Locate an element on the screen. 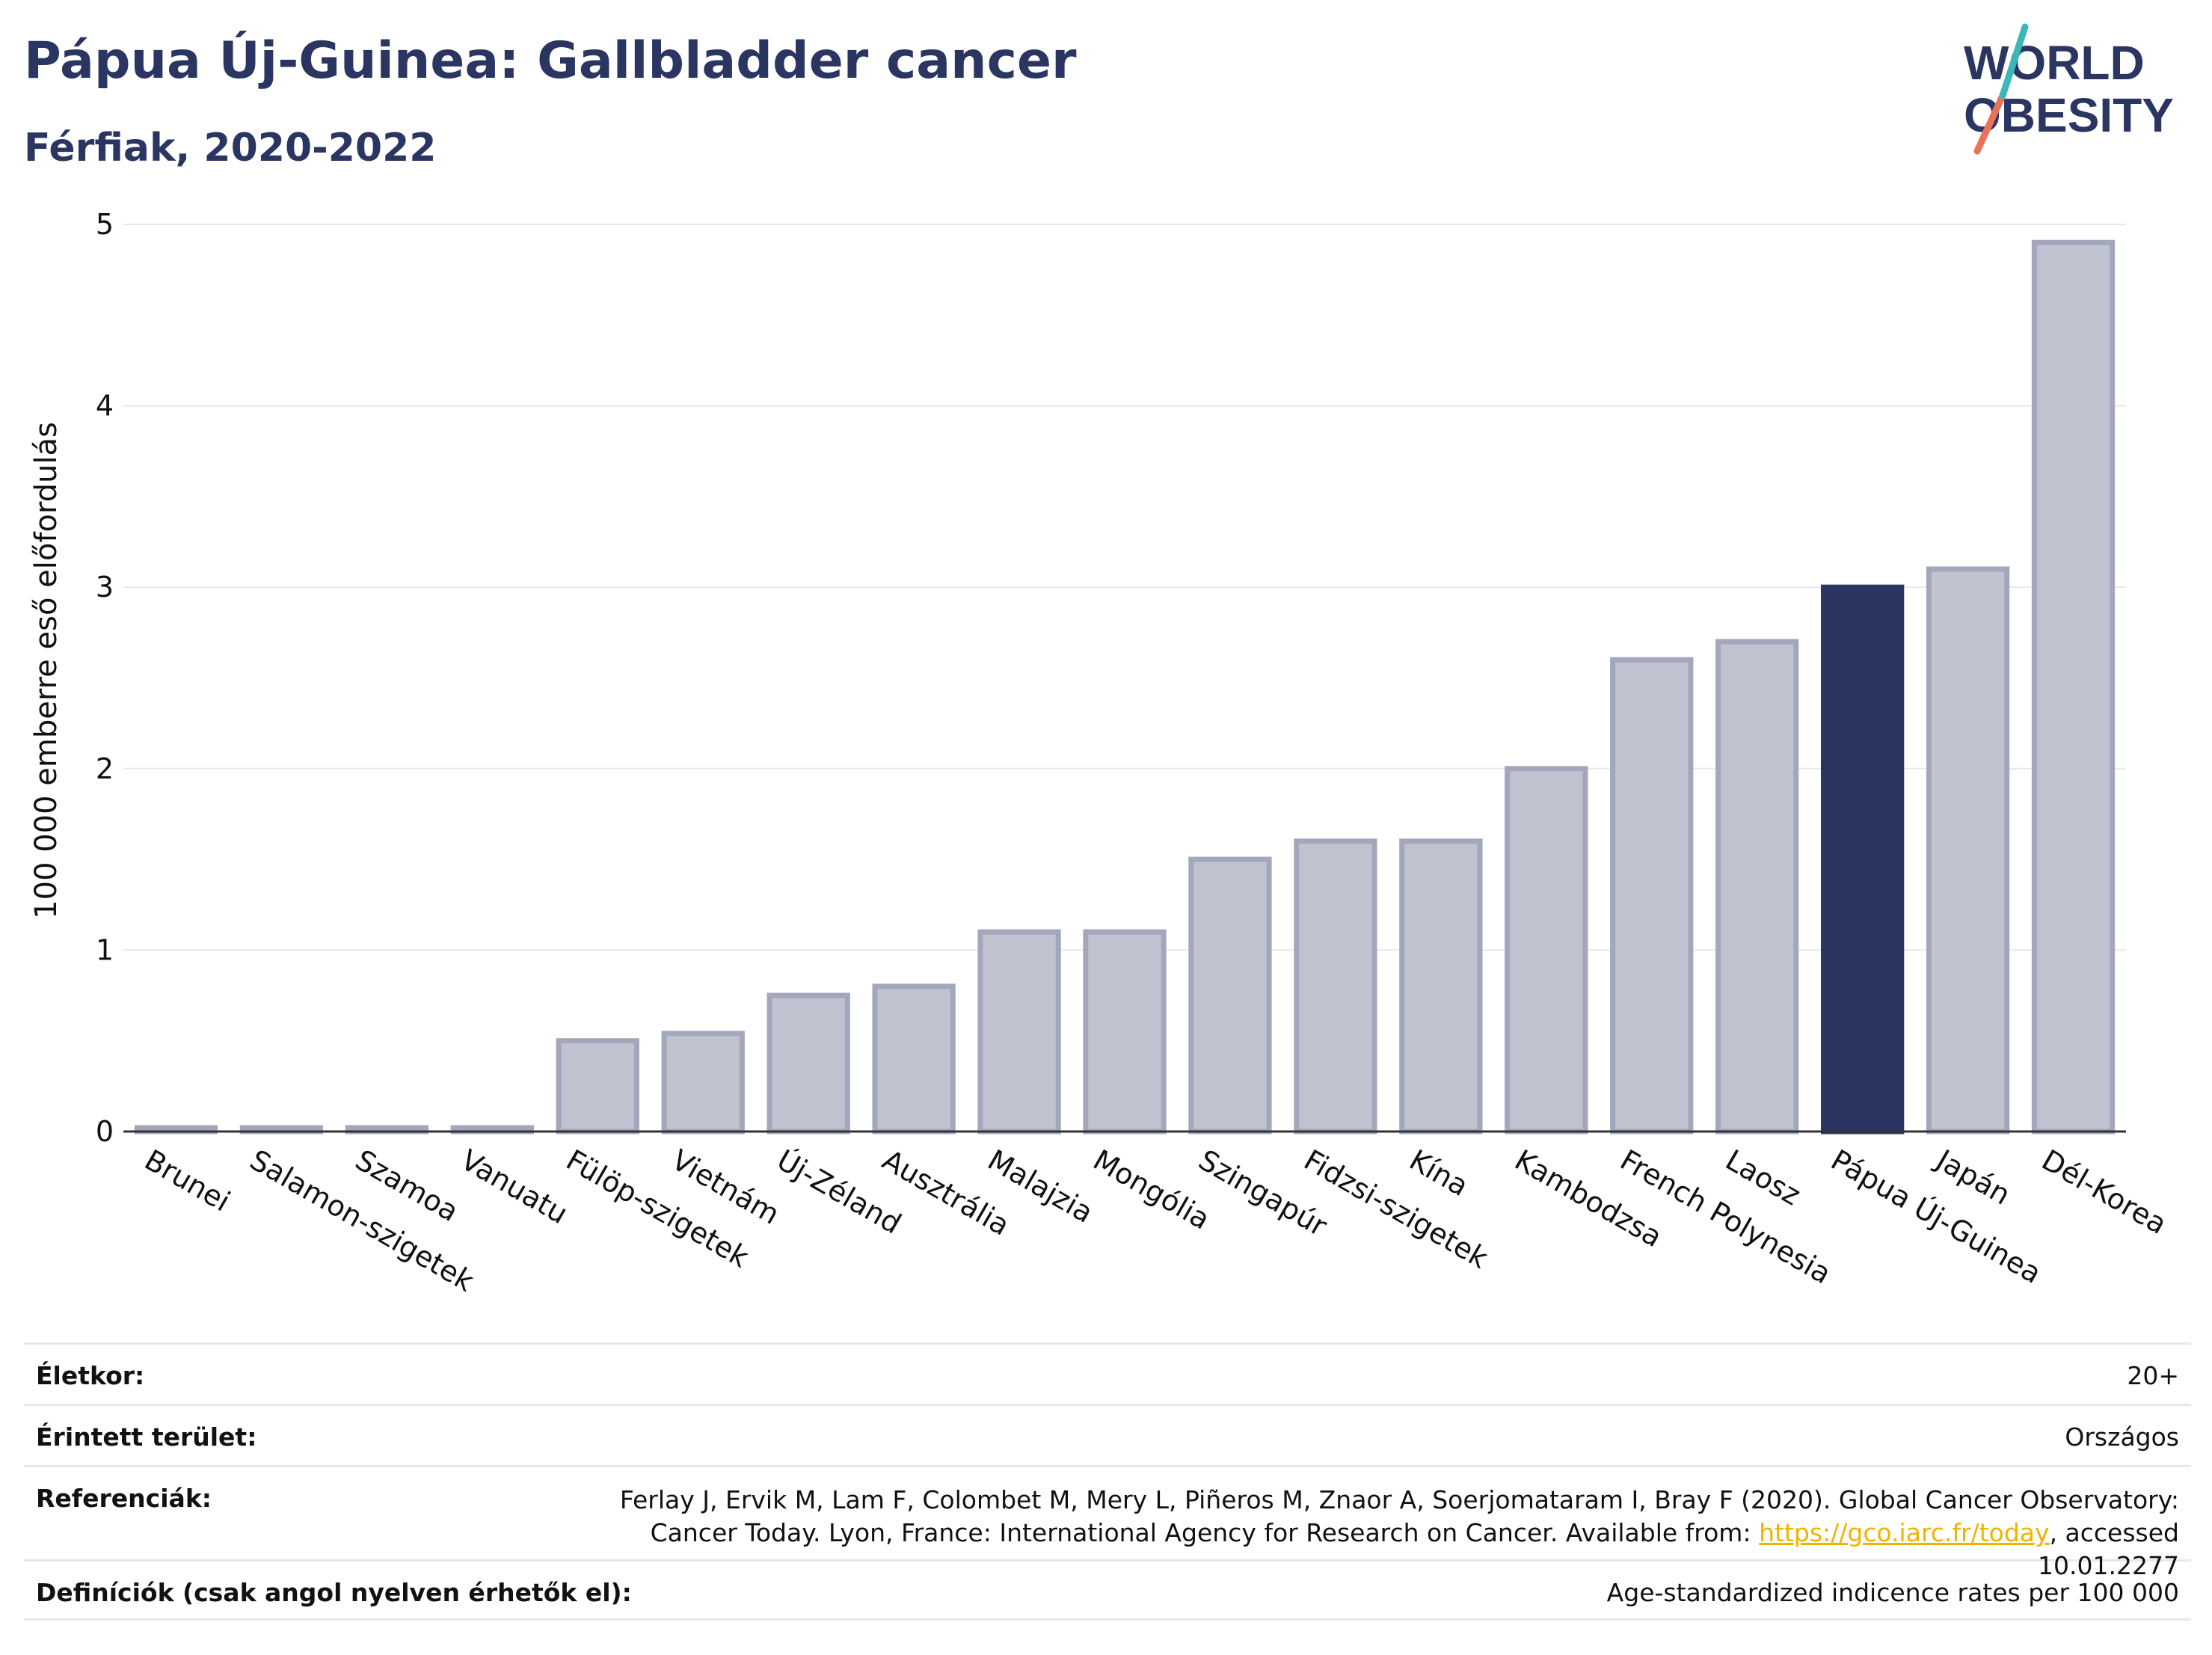 The image size is (2212, 1655). age-value: 20+ is located at coordinates (2153, 1375).